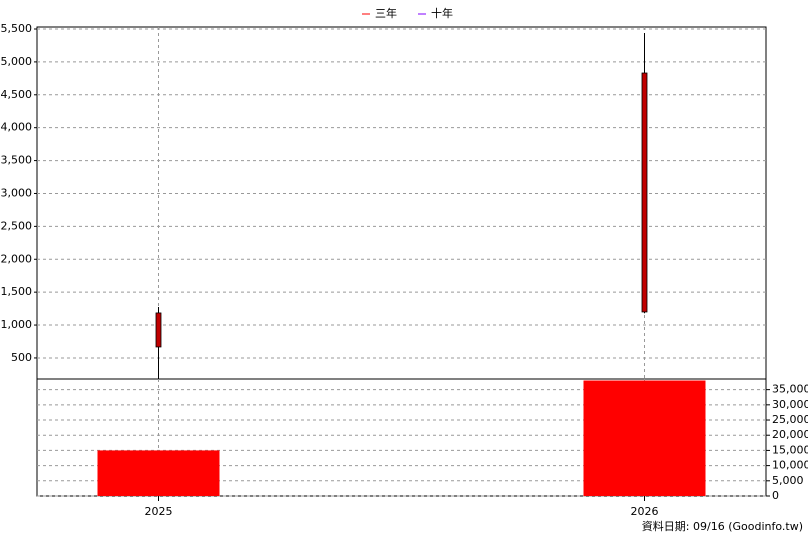  Describe the element at coordinates (790, 434) in the screenshot. I see `y2-tick-label: 20,000` at that location.